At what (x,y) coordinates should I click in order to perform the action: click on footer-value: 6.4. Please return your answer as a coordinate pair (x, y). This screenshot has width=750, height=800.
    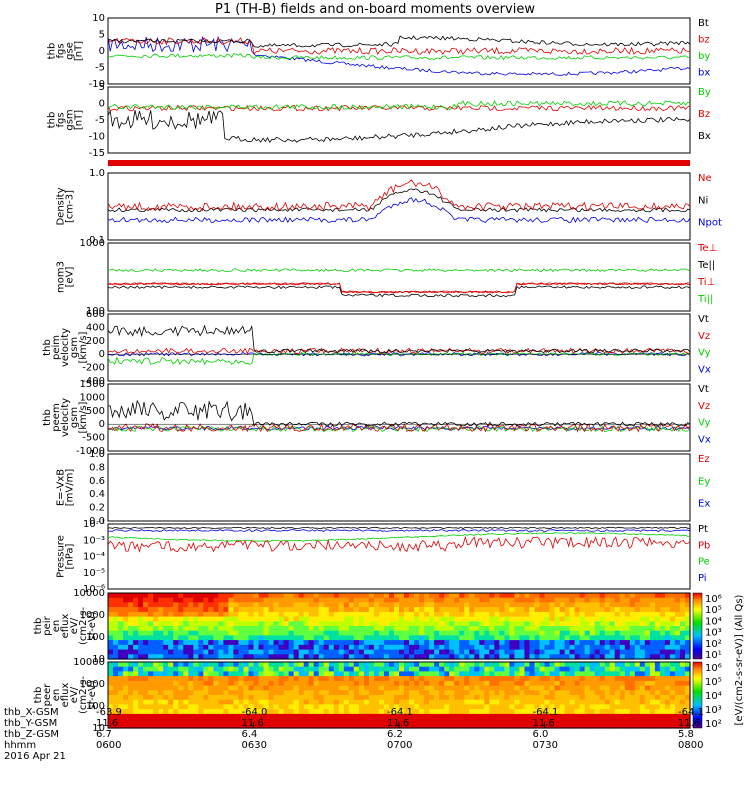
    Looking at the image, I should click on (249, 734).